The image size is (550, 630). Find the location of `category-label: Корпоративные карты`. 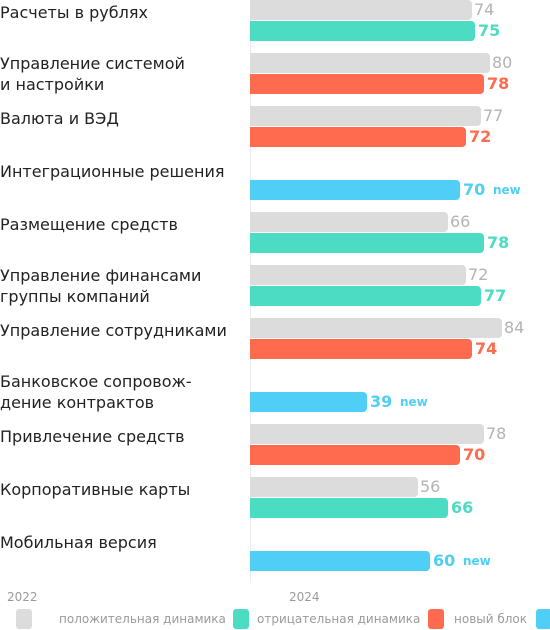

category-label: Корпоративные карты is located at coordinates (122, 489).